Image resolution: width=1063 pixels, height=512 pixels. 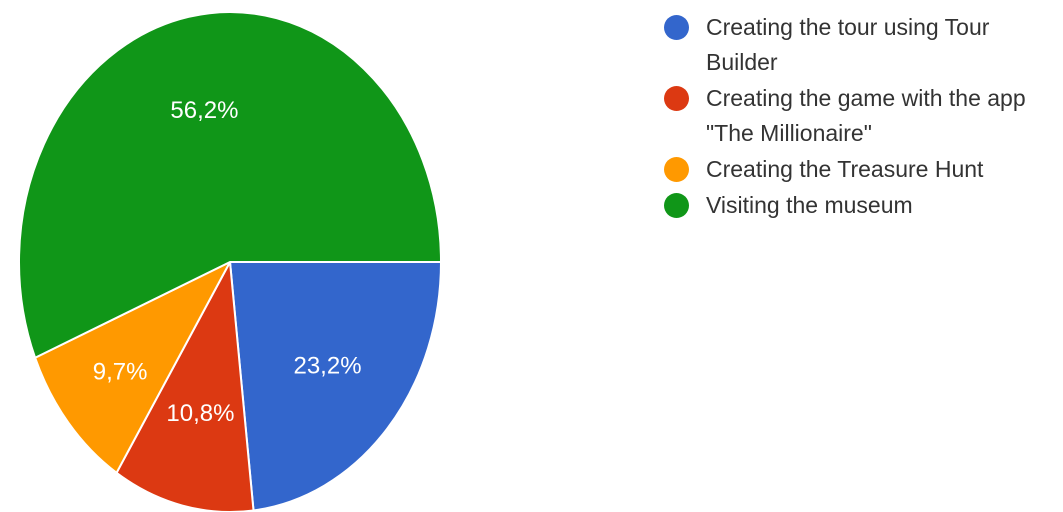 What do you see at coordinates (848, 44) in the screenshot?
I see `legend-label: Creating the tour using Tour Builder` at bounding box center [848, 44].